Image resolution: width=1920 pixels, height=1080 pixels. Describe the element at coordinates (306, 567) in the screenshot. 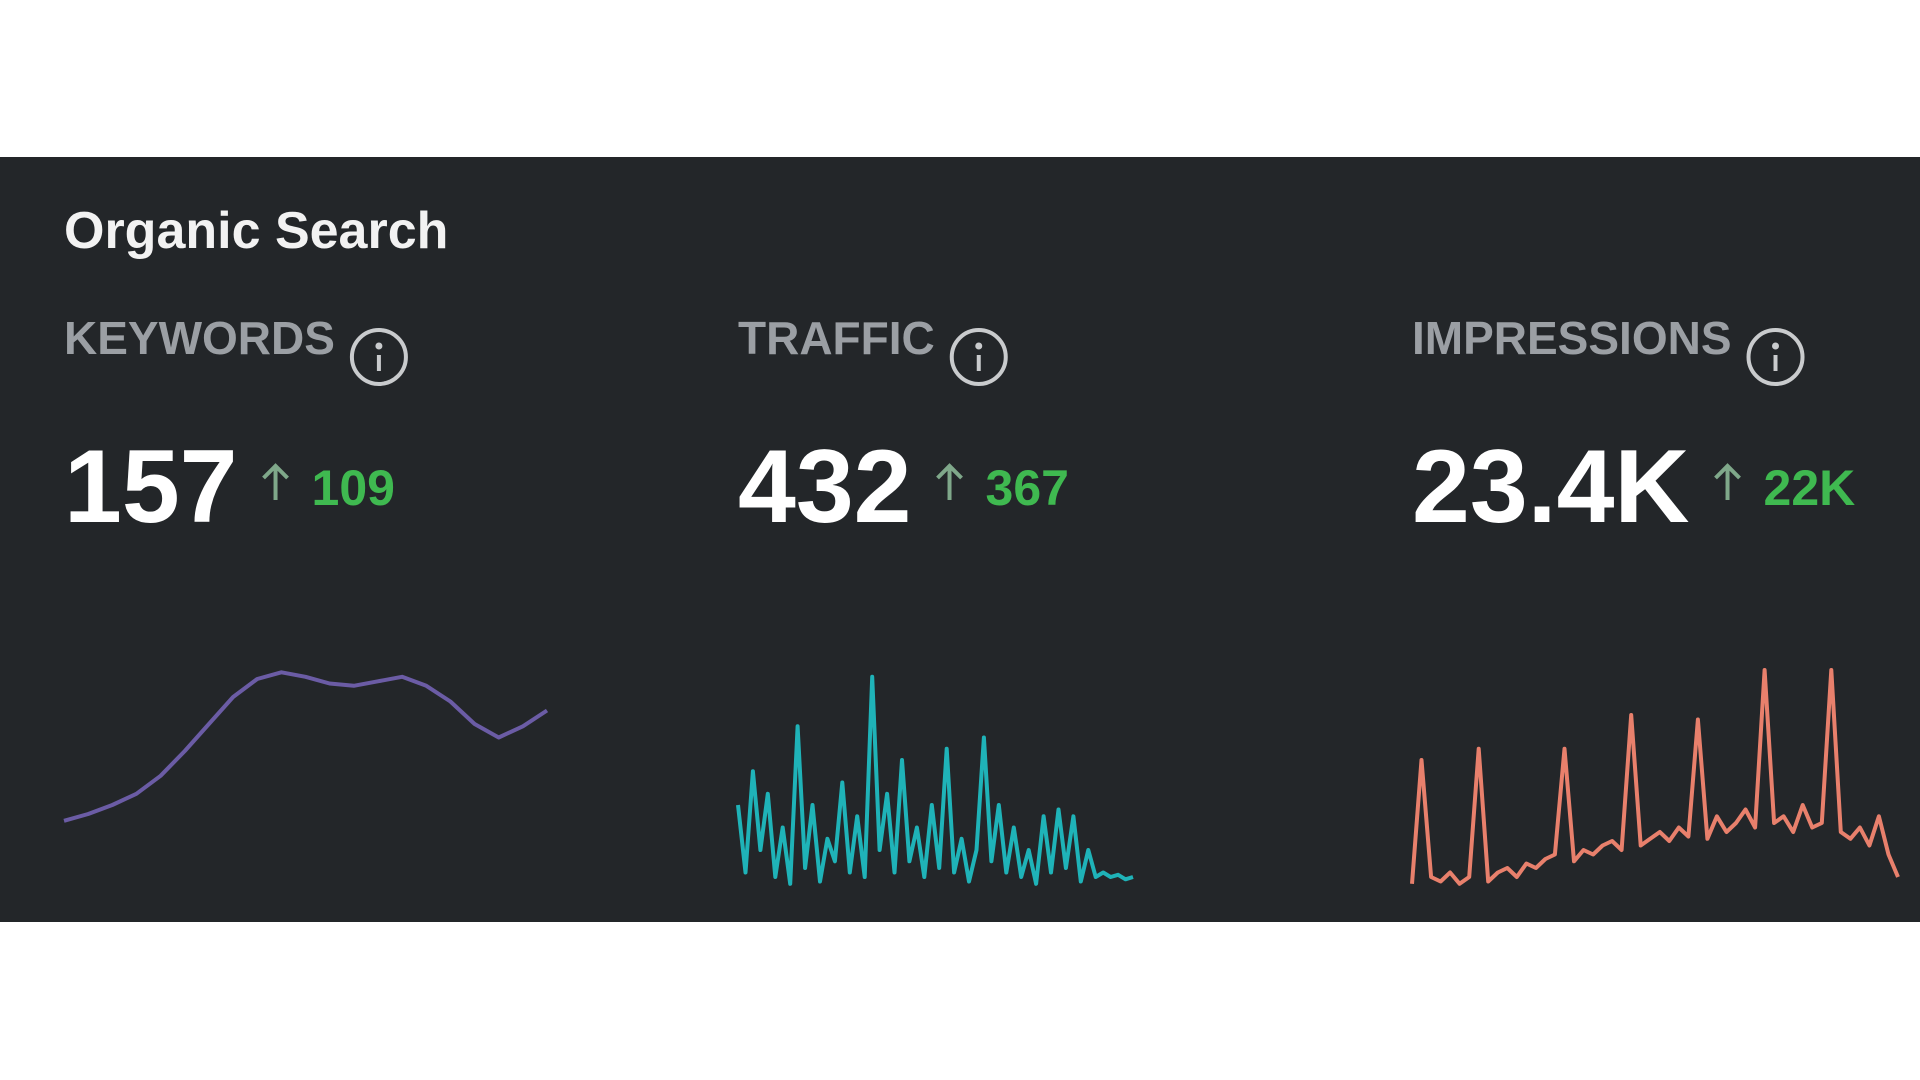

I see `metric-card: KEYWORDS 157 109` at that location.